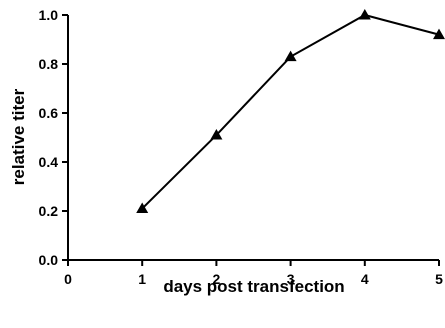 This screenshot has height=328, width=445. I want to click on y-tick-label: 0.4, so click(49, 162).